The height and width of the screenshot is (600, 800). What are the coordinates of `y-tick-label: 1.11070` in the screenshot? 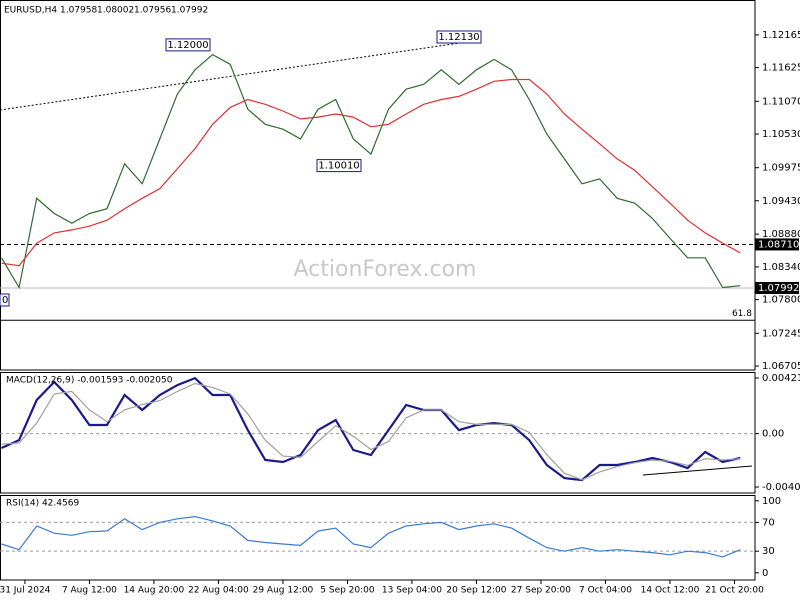 It's located at (781, 101).